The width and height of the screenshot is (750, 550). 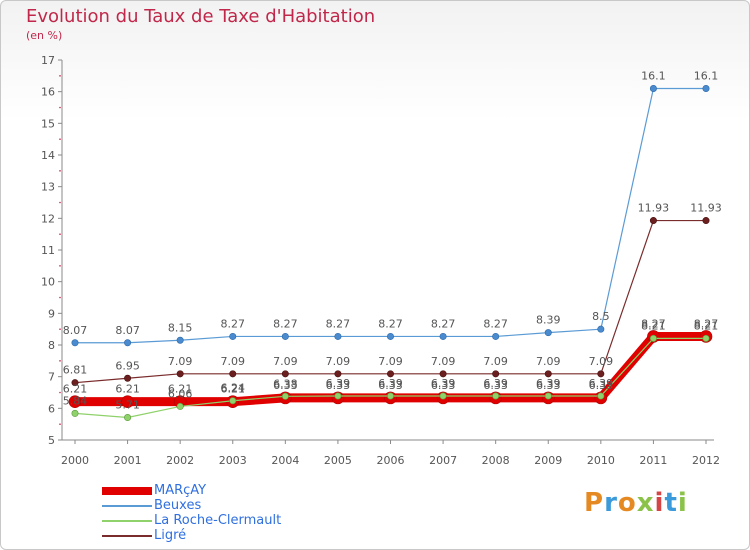 What do you see at coordinates (48, 250) in the screenshot?
I see `y-tick-label: 11` at bounding box center [48, 250].